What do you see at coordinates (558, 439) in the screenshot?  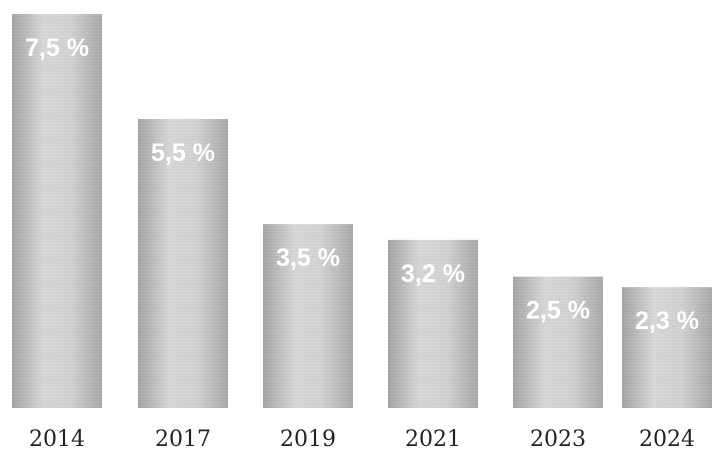 I see `x-tick-label-2023: 2023` at bounding box center [558, 439].